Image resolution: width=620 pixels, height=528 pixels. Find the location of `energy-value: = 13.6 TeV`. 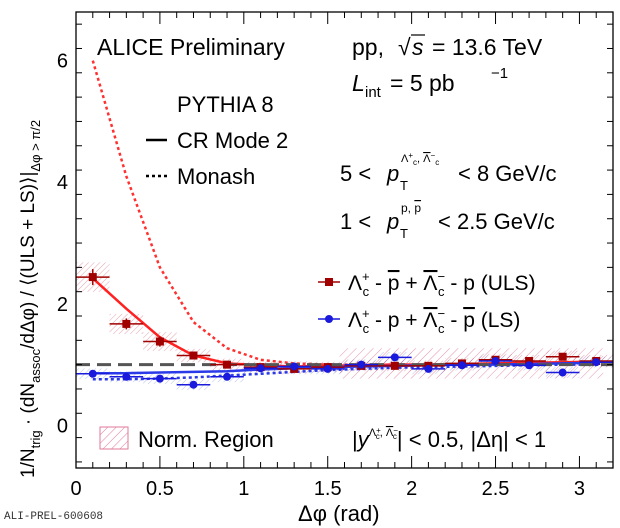

energy-value: = 13.6 TeV is located at coordinates (487, 47).